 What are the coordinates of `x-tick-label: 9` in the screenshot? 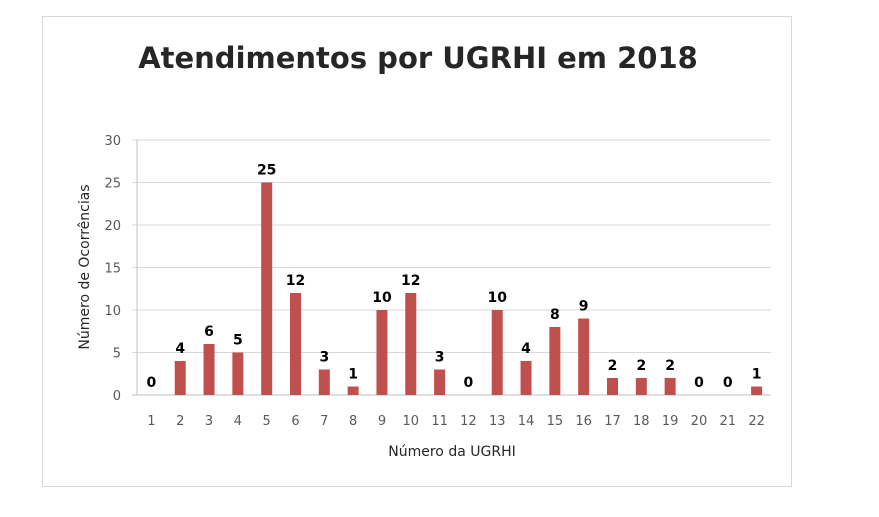 It's located at (382, 421).